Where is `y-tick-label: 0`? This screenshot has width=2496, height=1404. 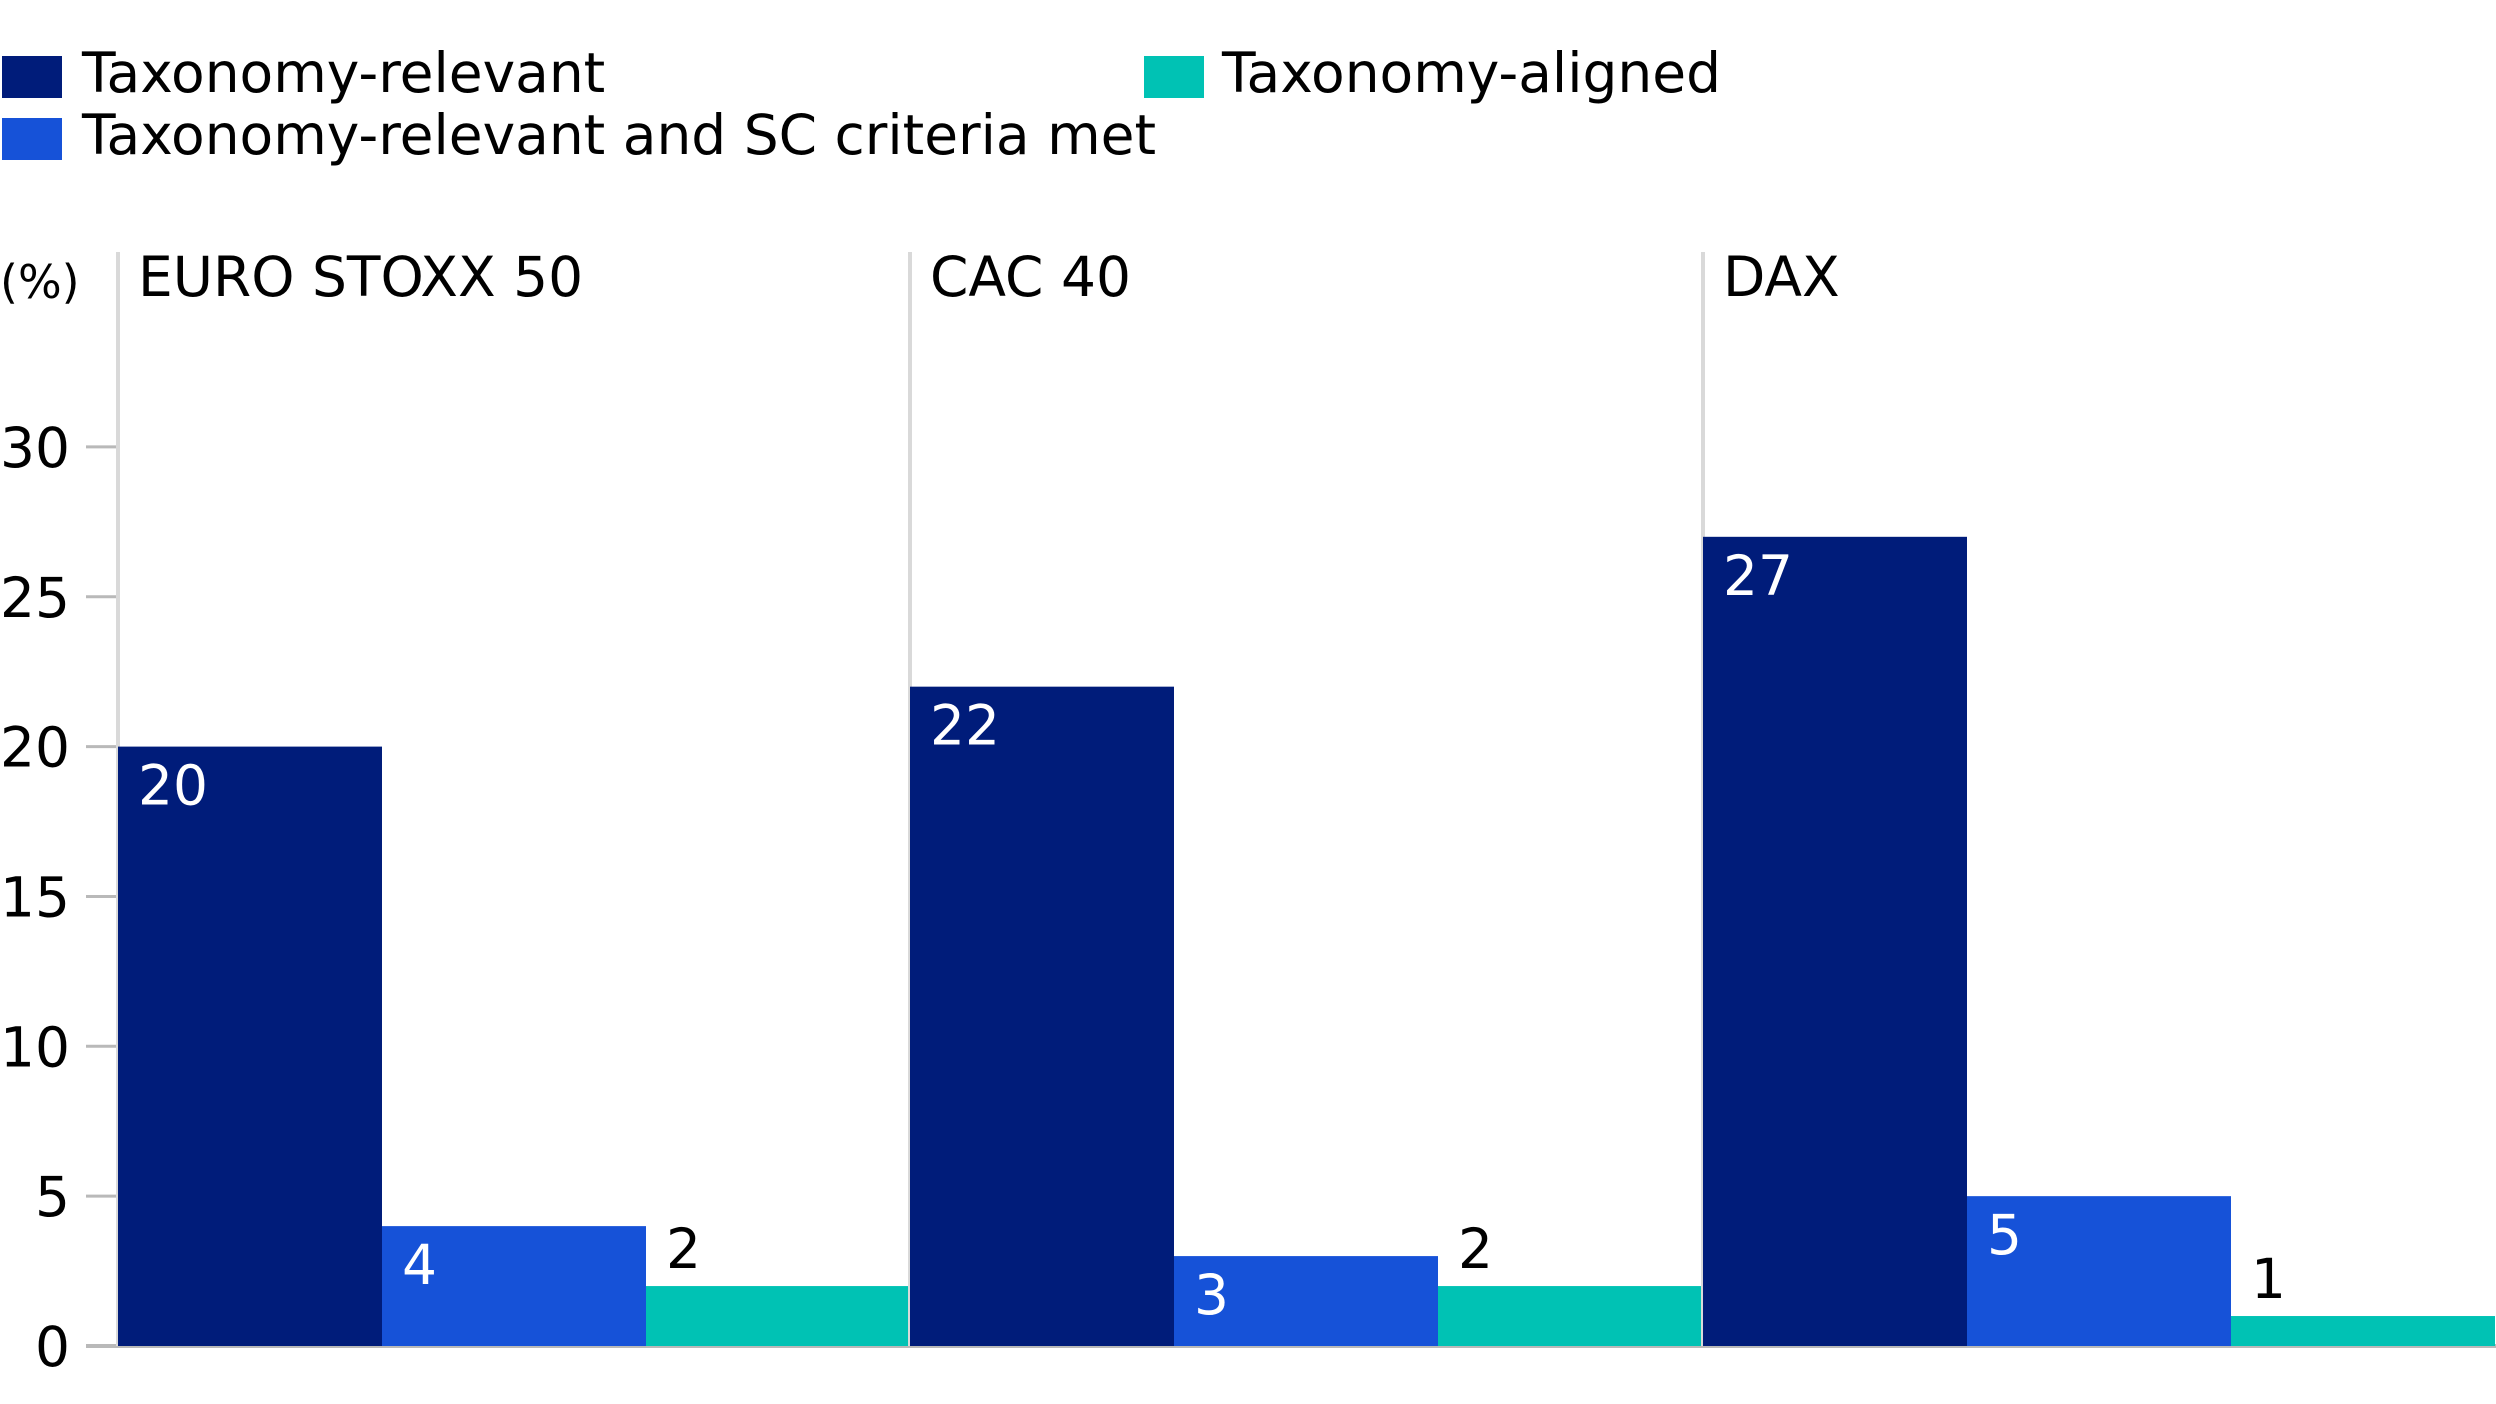
y-tick-label: 0 is located at coordinates (52, 1347).